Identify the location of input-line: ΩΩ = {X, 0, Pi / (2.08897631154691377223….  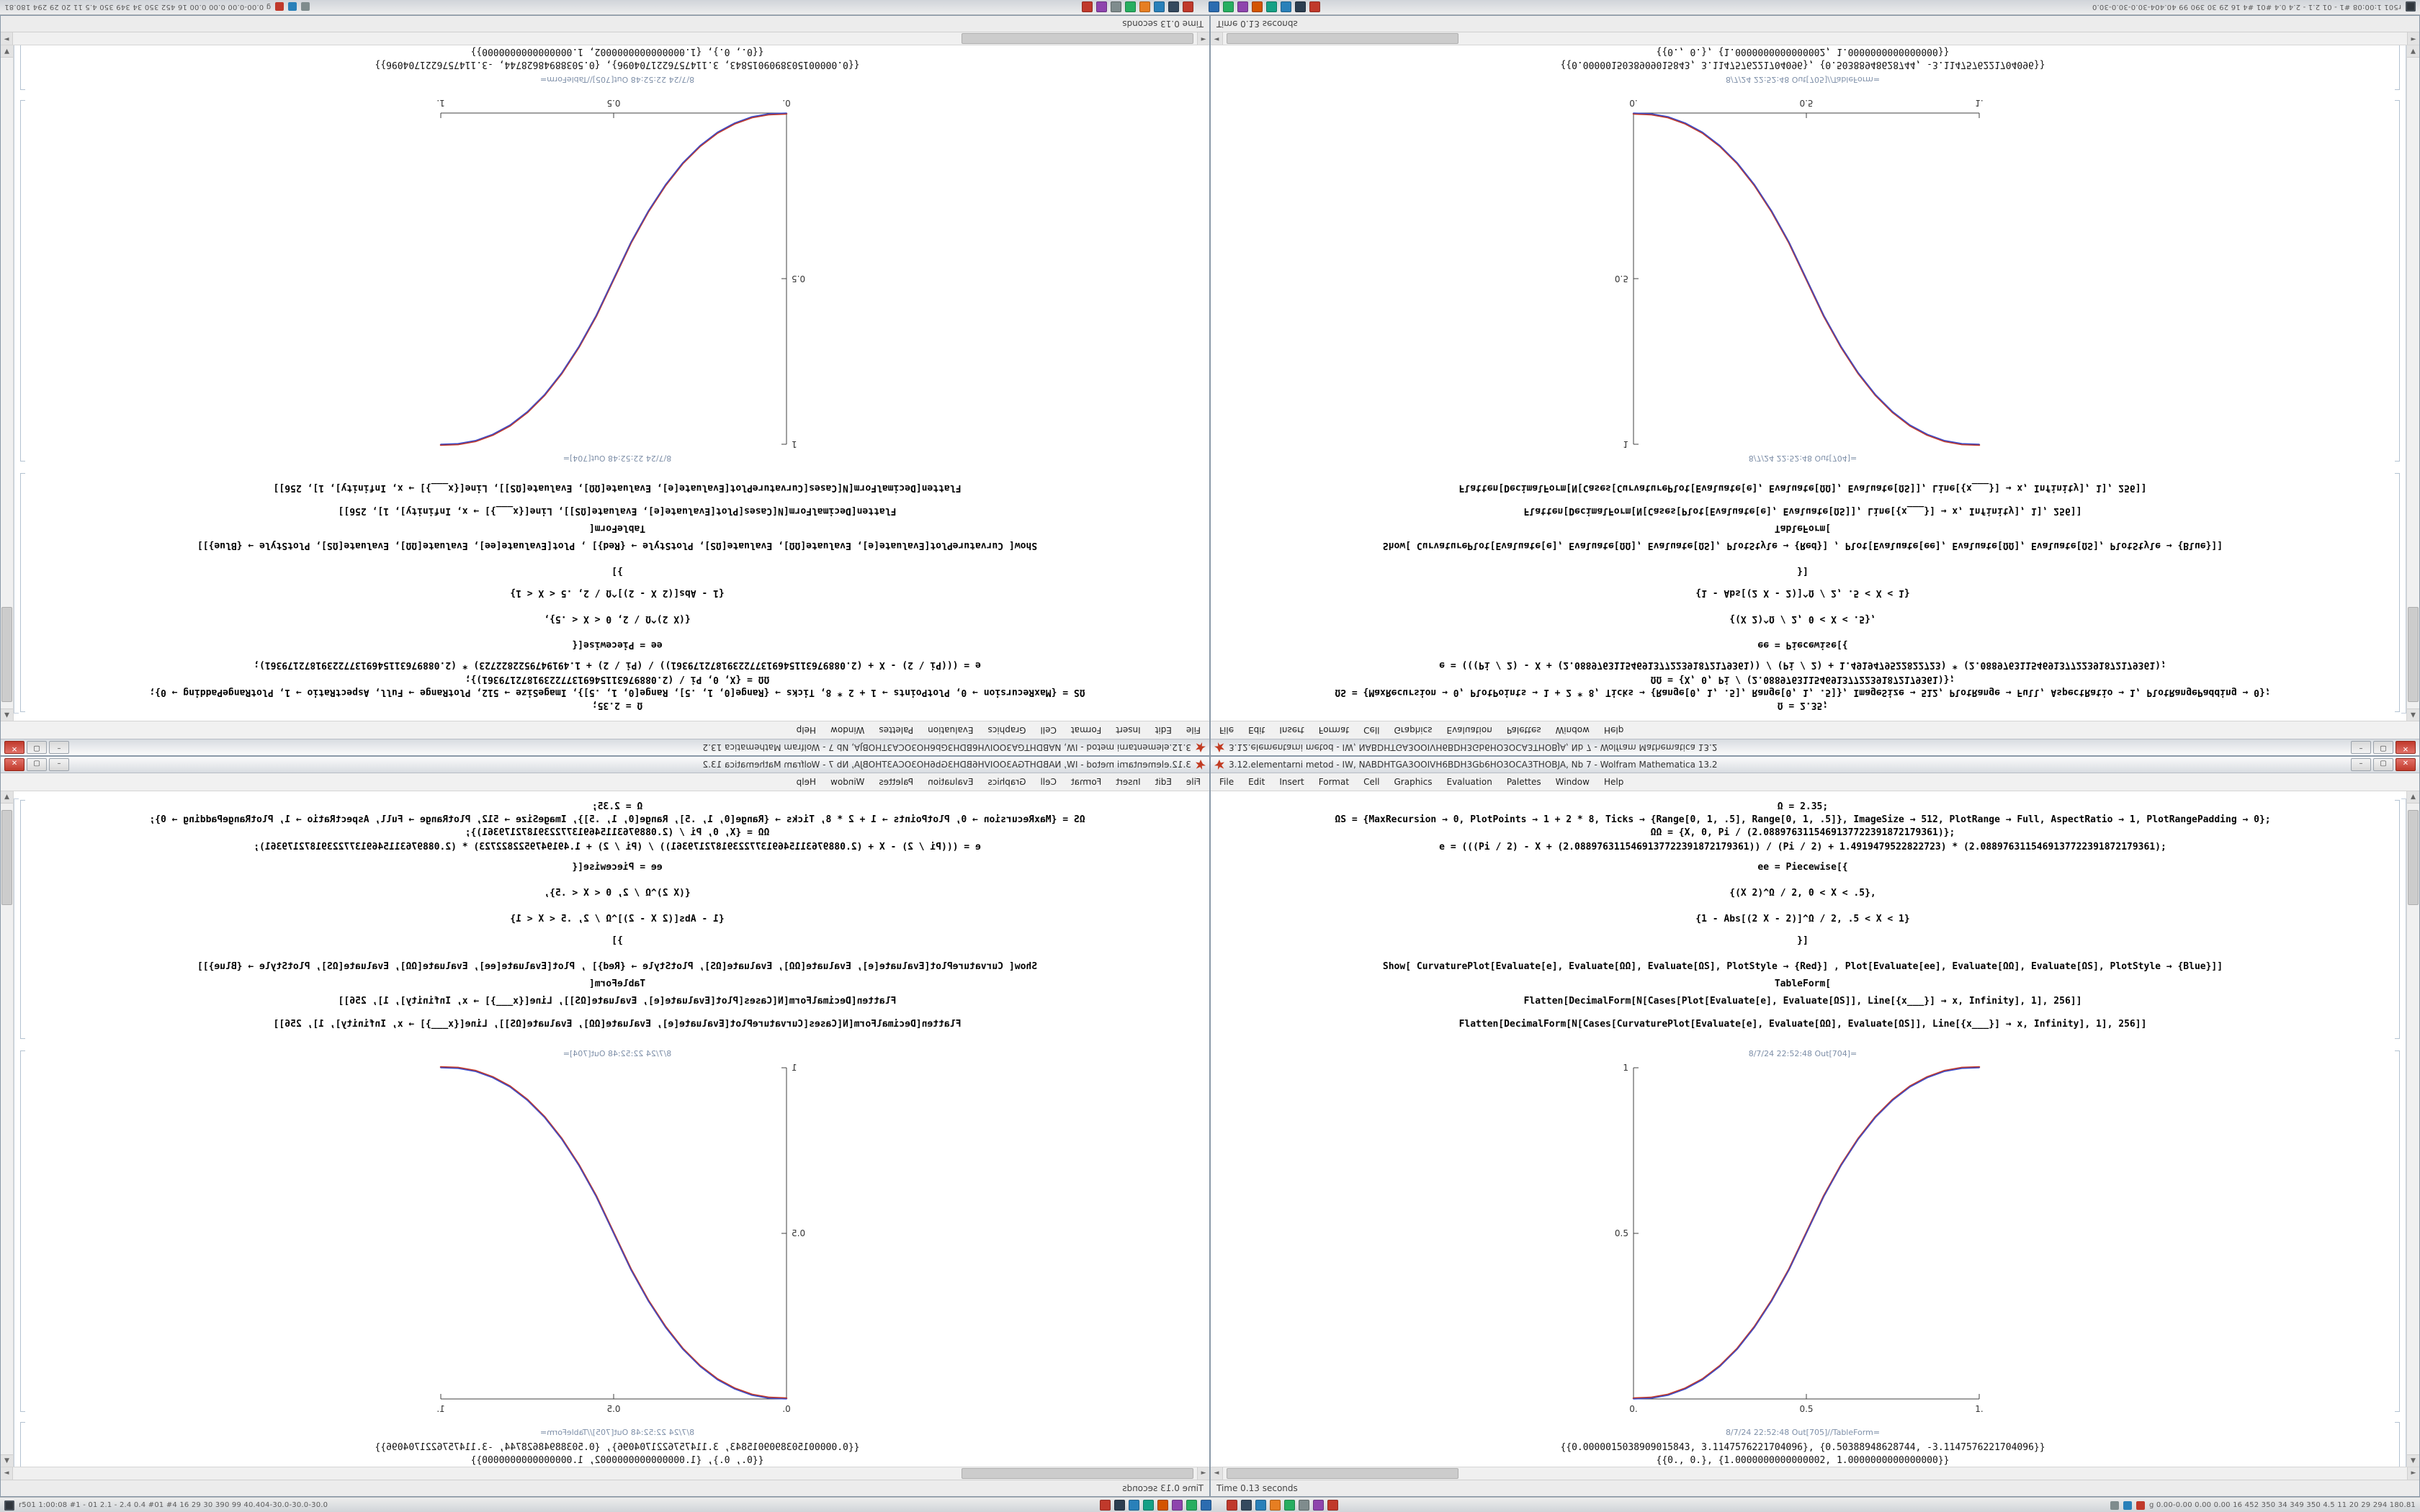
(617, 832).